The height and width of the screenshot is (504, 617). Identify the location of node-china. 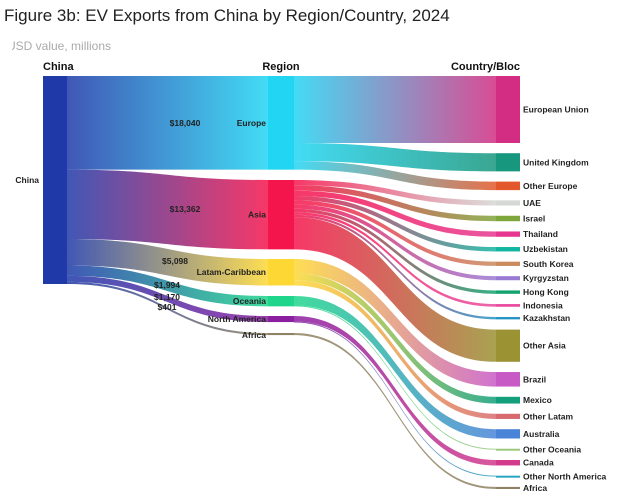
(55, 180).